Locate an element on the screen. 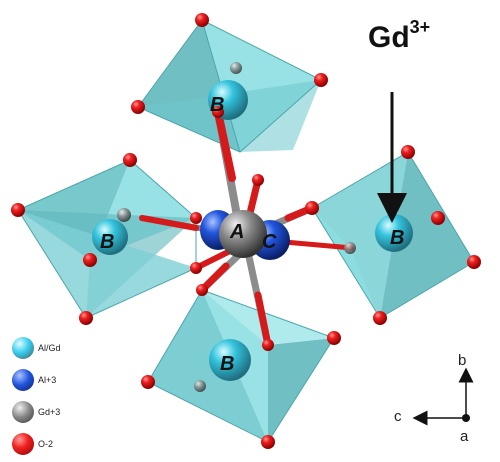 This screenshot has height=462, width=500. legend-item: Gd+3 is located at coordinates (36, 412).